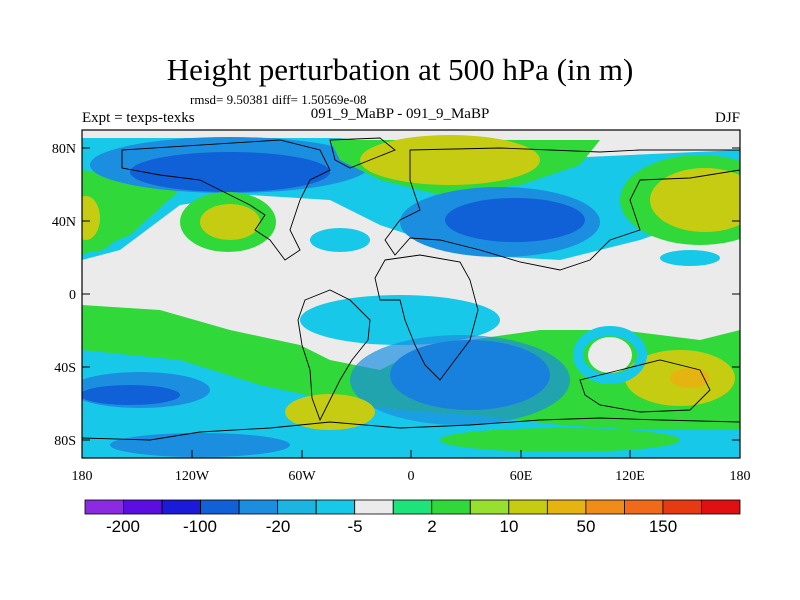 The width and height of the screenshot is (800, 600). I want to click on north-arctic-dark, so click(230, 172).